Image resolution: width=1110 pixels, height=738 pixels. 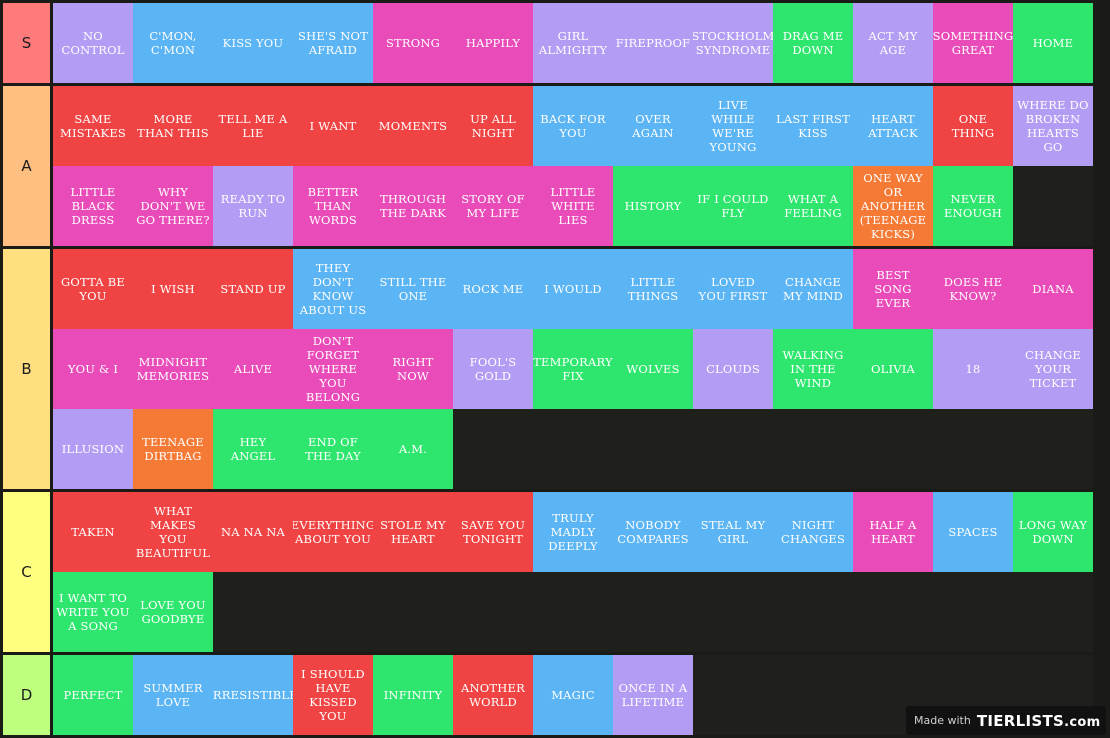 I want to click on tier-item: HEY ANGEL, so click(x=253, y=449).